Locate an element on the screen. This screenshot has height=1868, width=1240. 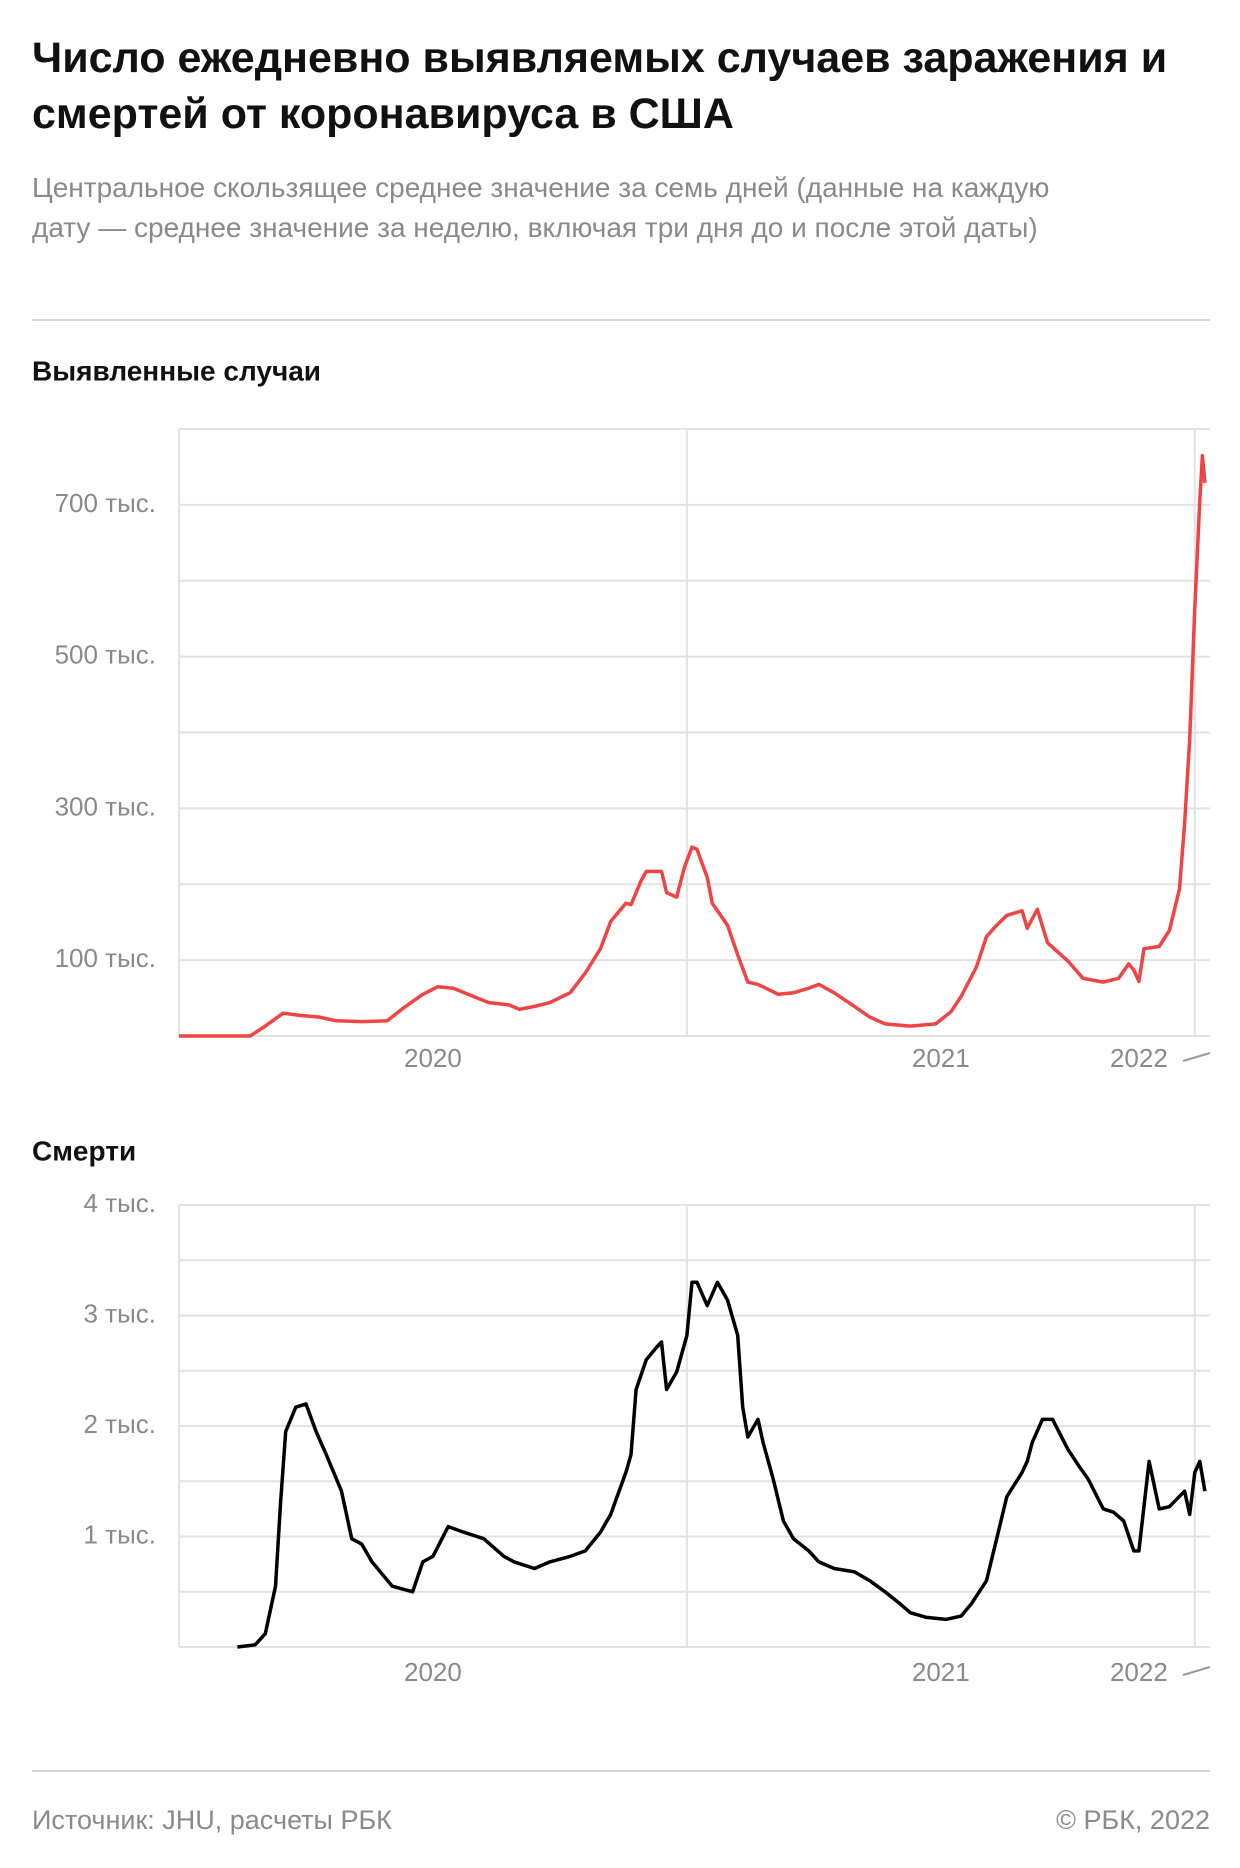
y-tick-label: 100 тыс. is located at coordinates (105, 958).